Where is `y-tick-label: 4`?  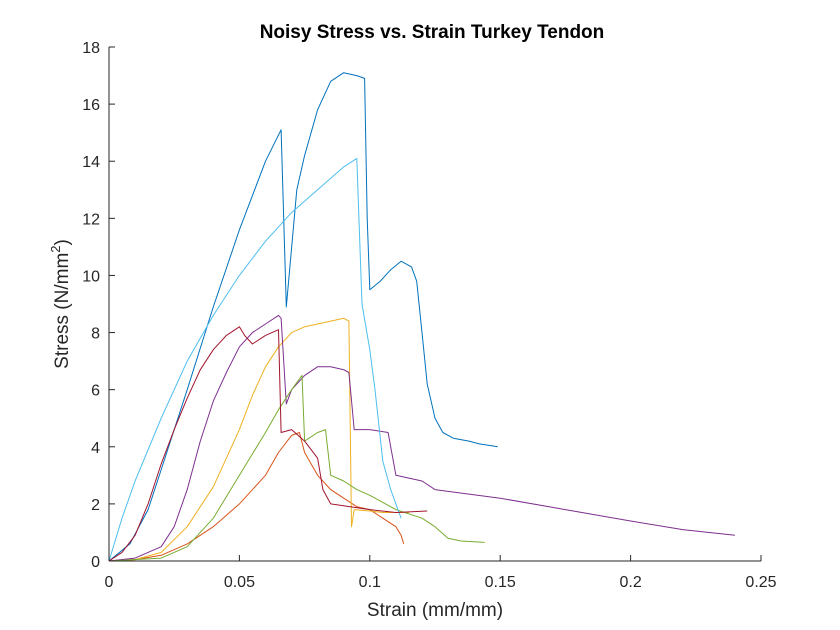
y-tick-label: 4 is located at coordinates (95, 448).